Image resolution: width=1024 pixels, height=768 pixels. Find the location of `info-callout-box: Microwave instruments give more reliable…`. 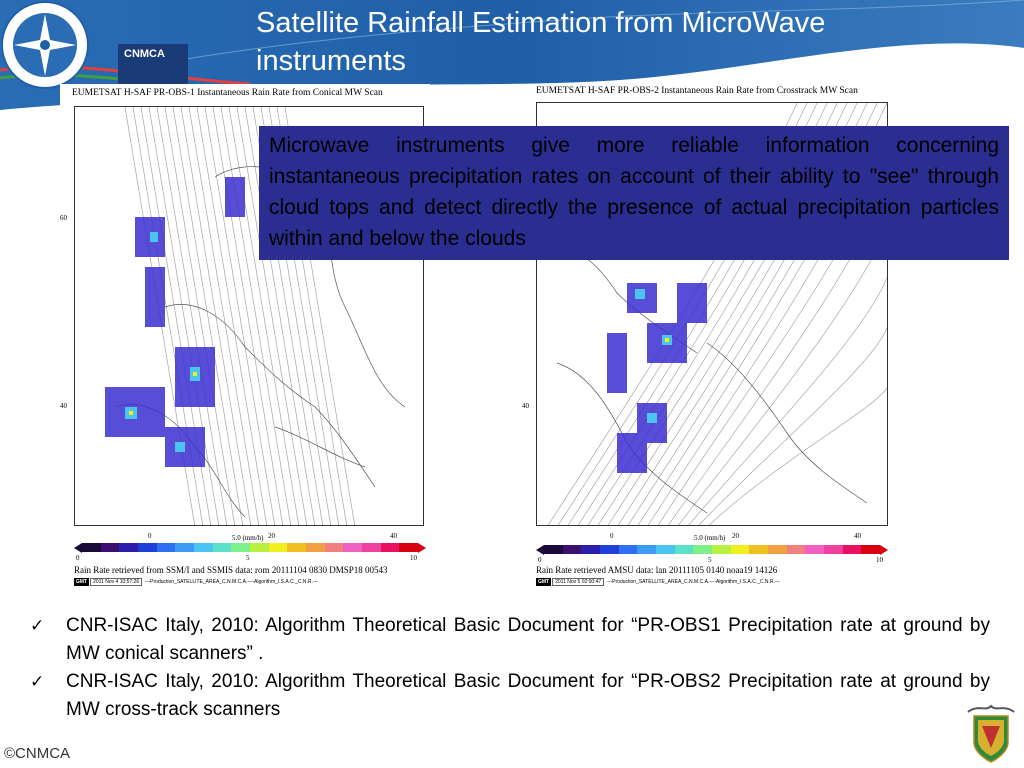

info-callout-box: Microwave instruments give more reliable… is located at coordinates (634, 193).